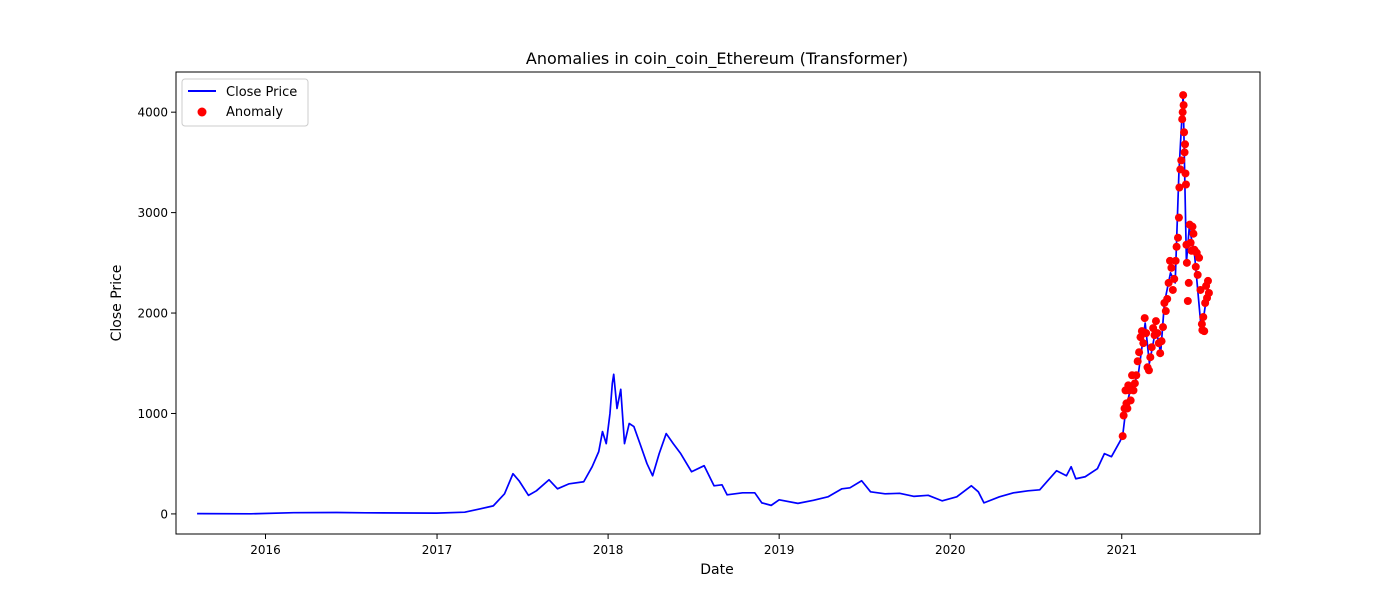 This screenshot has width=1400, height=604. What do you see at coordinates (261, 92) in the screenshot?
I see `legend-label-close-price: Close Price` at bounding box center [261, 92].